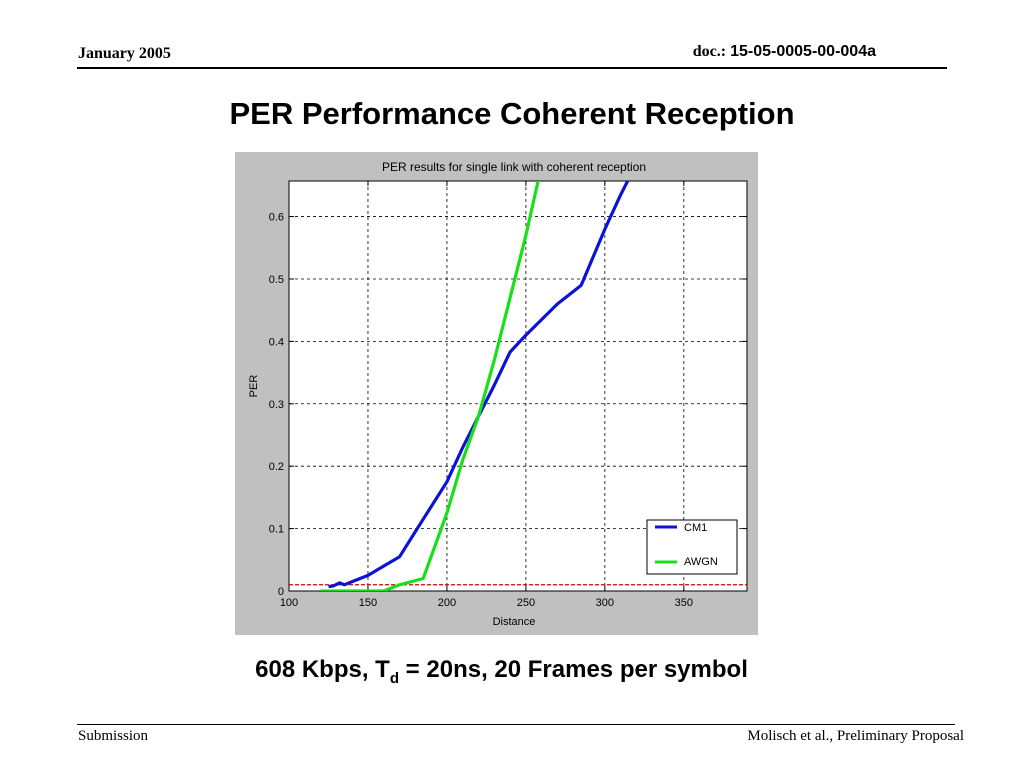 Image resolution: width=1024 pixels, height=768 pixels. I want to click on footer-right: Molisch et al., Preliminary Proposal, so click(855, 736).